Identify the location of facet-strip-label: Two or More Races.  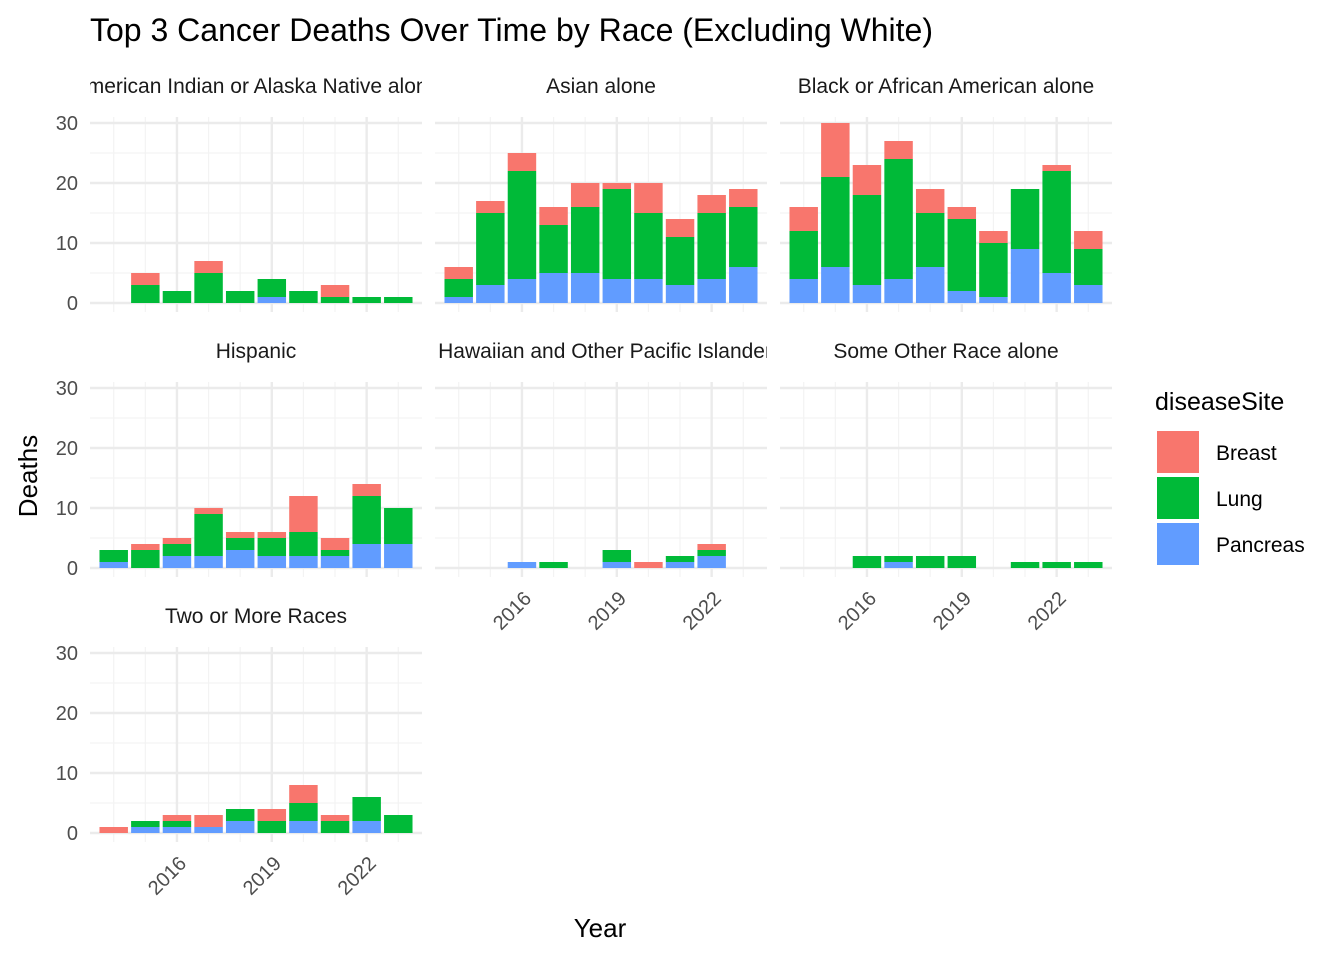
(256, 616).